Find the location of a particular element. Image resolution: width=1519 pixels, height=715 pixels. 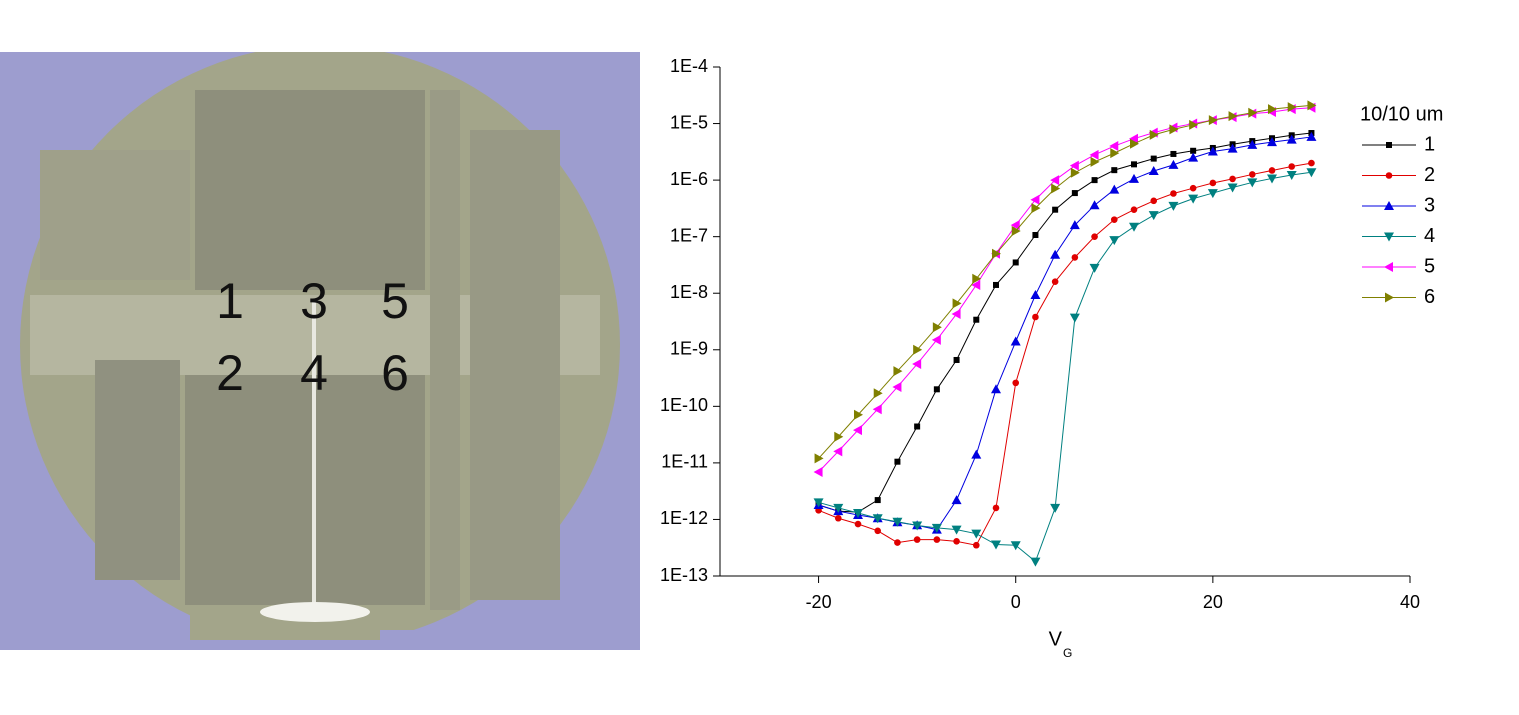

x-axis-label: V is located at coordinates (1056, 639).